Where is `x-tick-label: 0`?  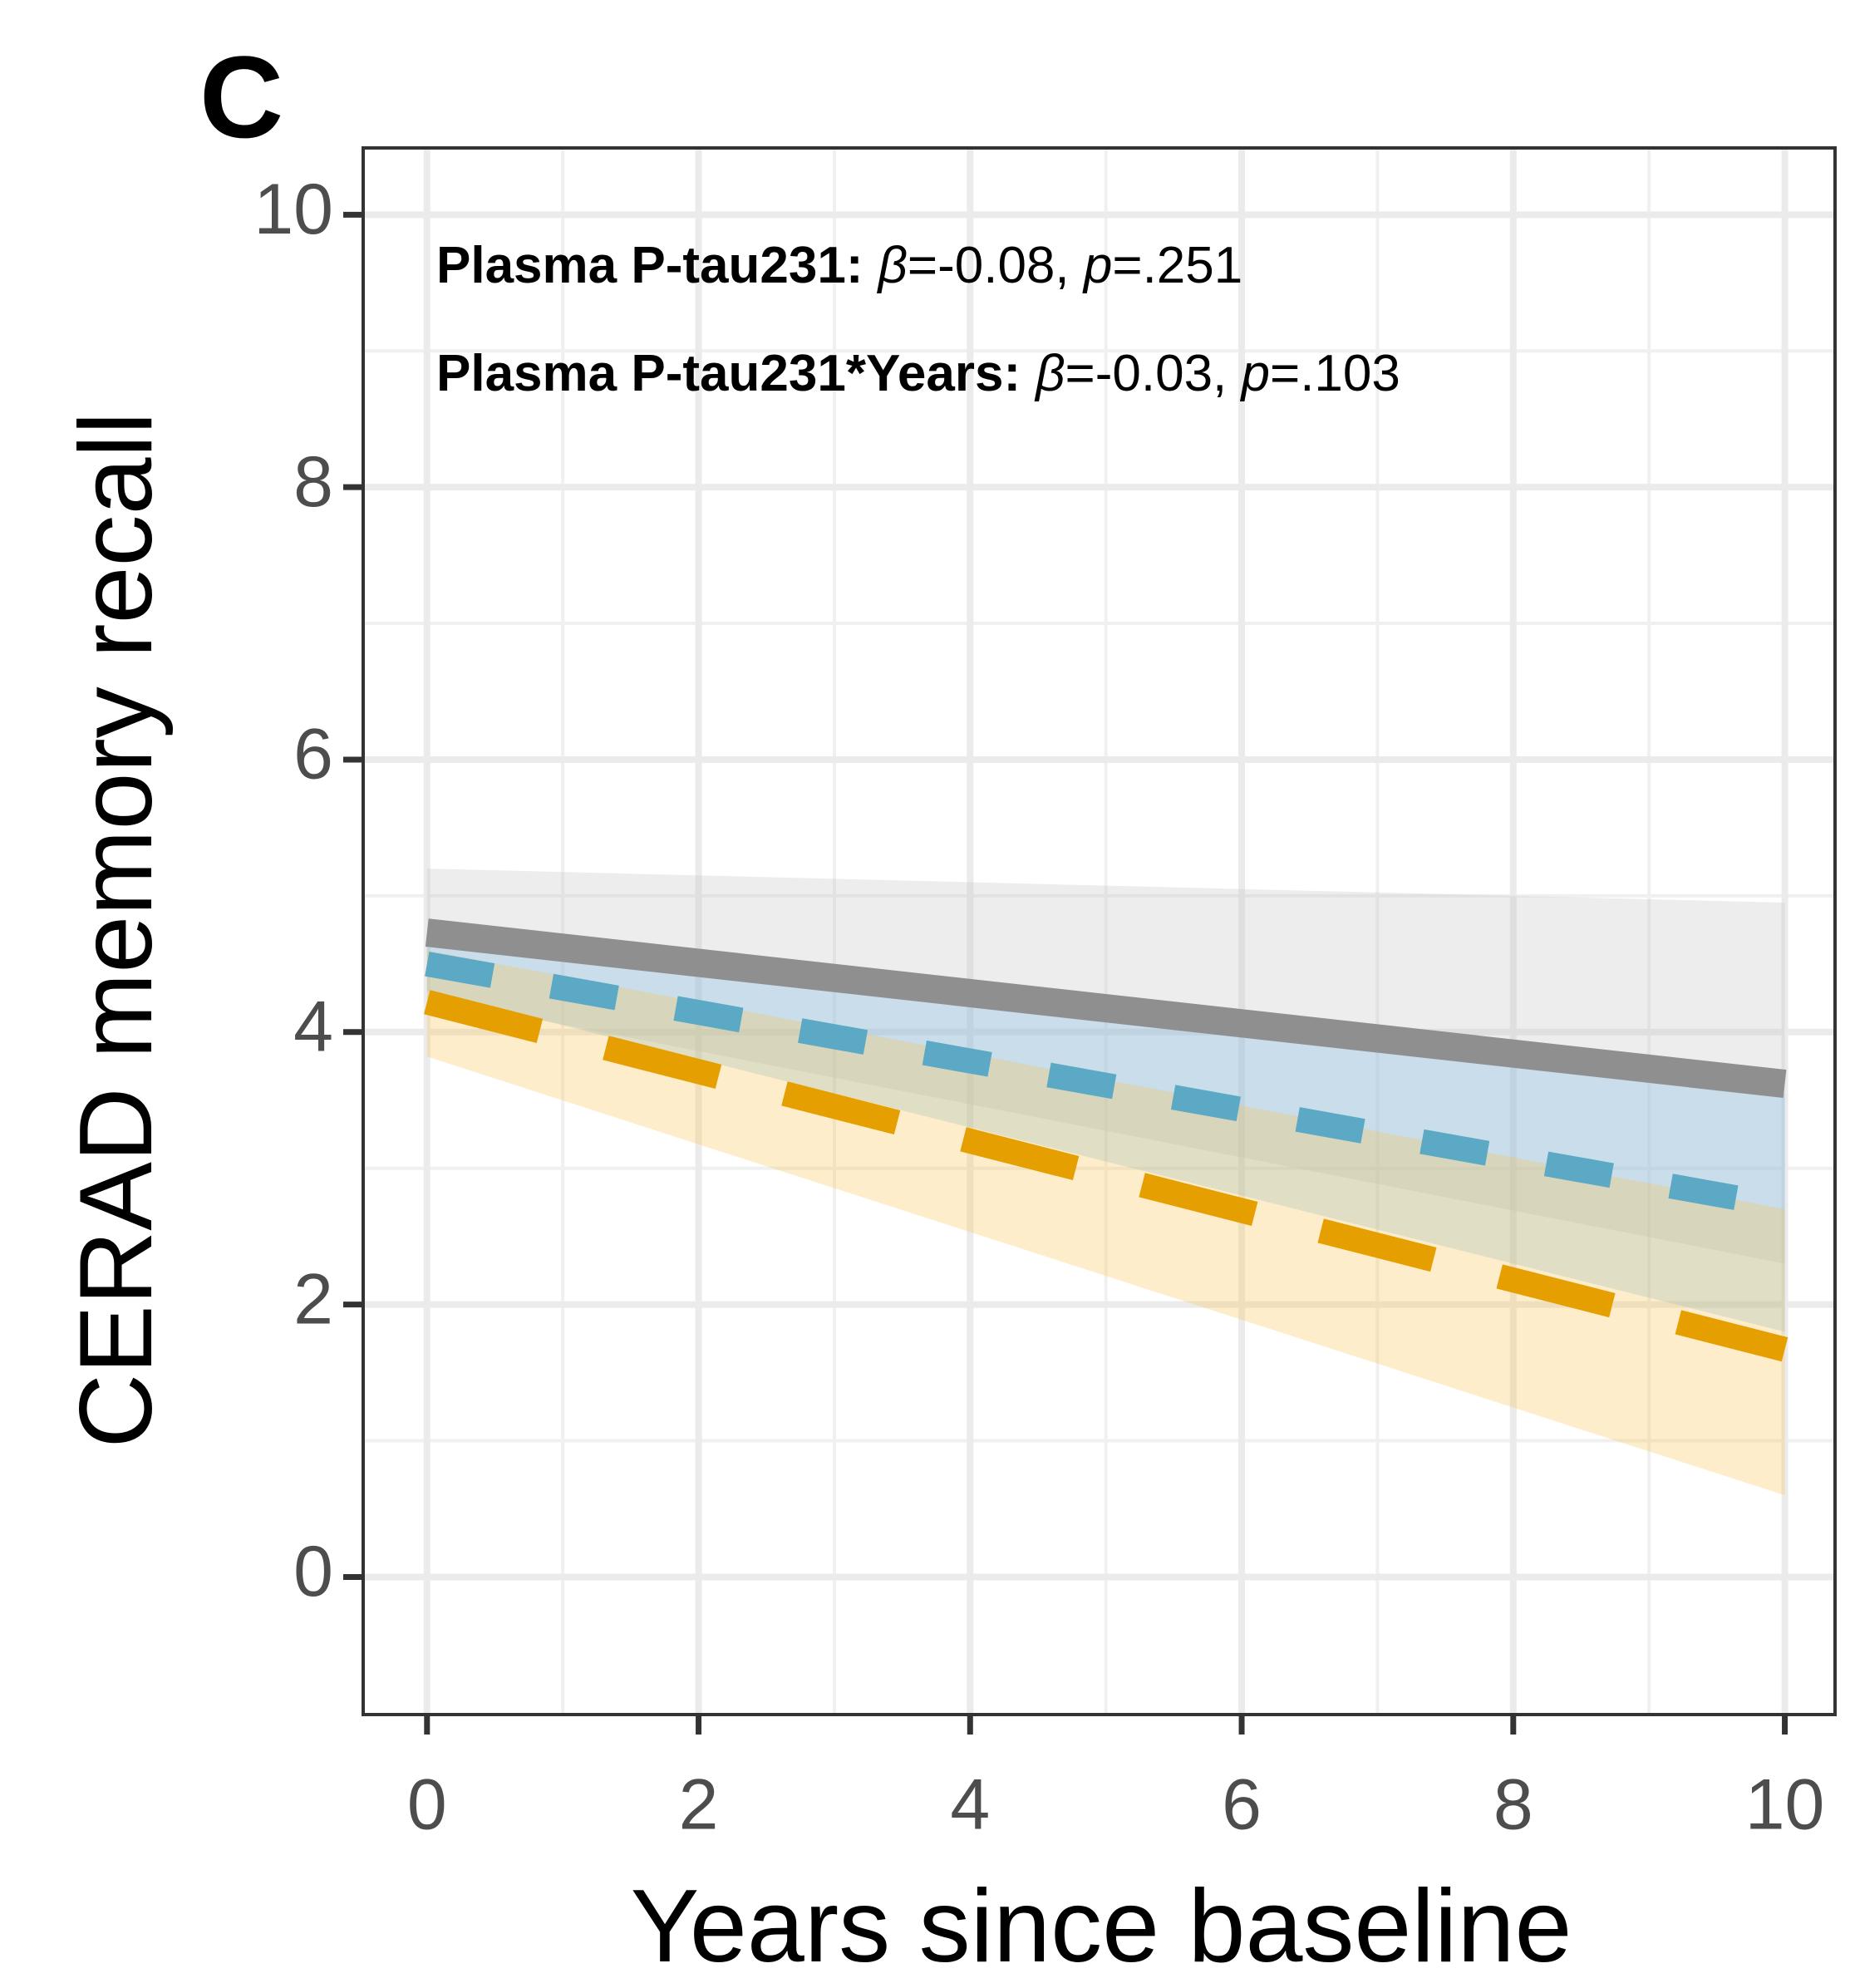 x-tick-label: 0 is located at coordinates (427, 1805).